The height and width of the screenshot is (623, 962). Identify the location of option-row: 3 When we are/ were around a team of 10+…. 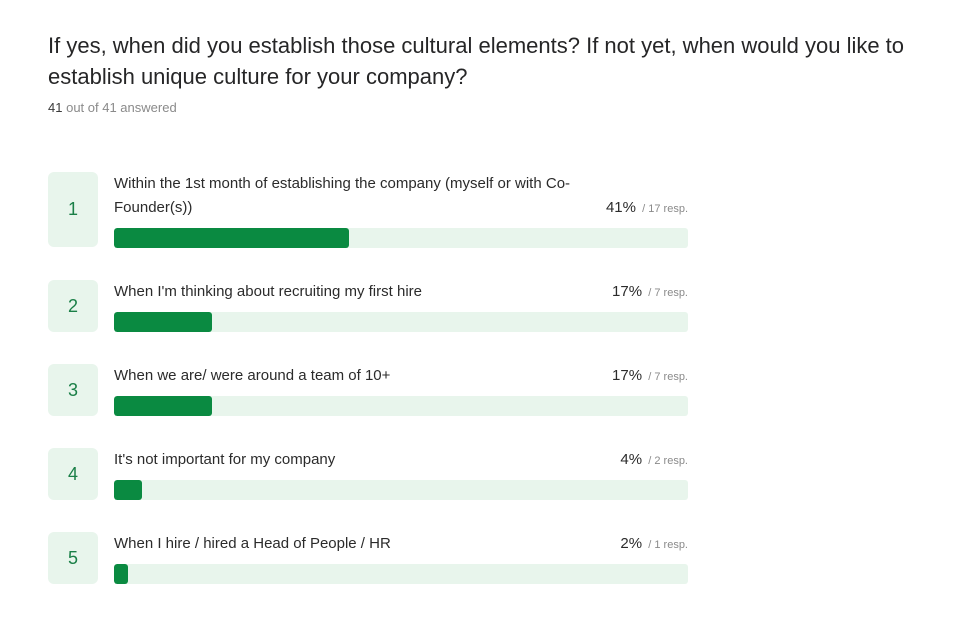
(368, 390).